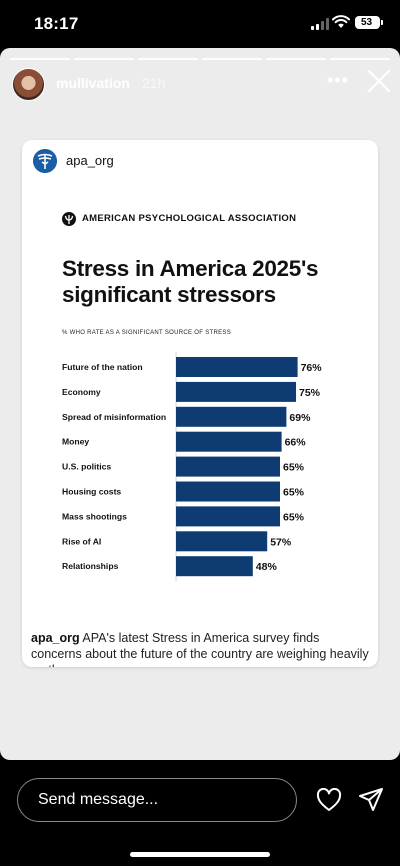 The height and width of the screenshot is (866, 400). What do you see at coordinates (200, 854) in the screenshot?
I see `home-indicator` at bounding box center [200, 854].